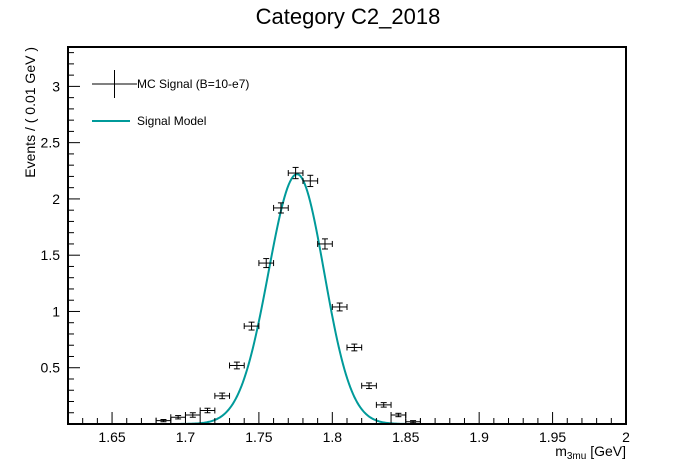  I want to click on y-axis: 0.5 1 1.5 2 2.5 3, so click(60, 233).